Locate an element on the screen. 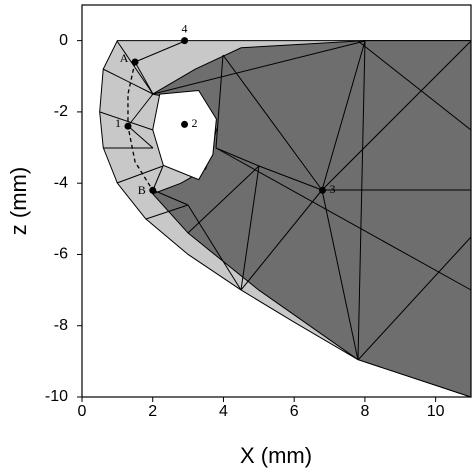  point-label: B is located at coordinates (142, 190).